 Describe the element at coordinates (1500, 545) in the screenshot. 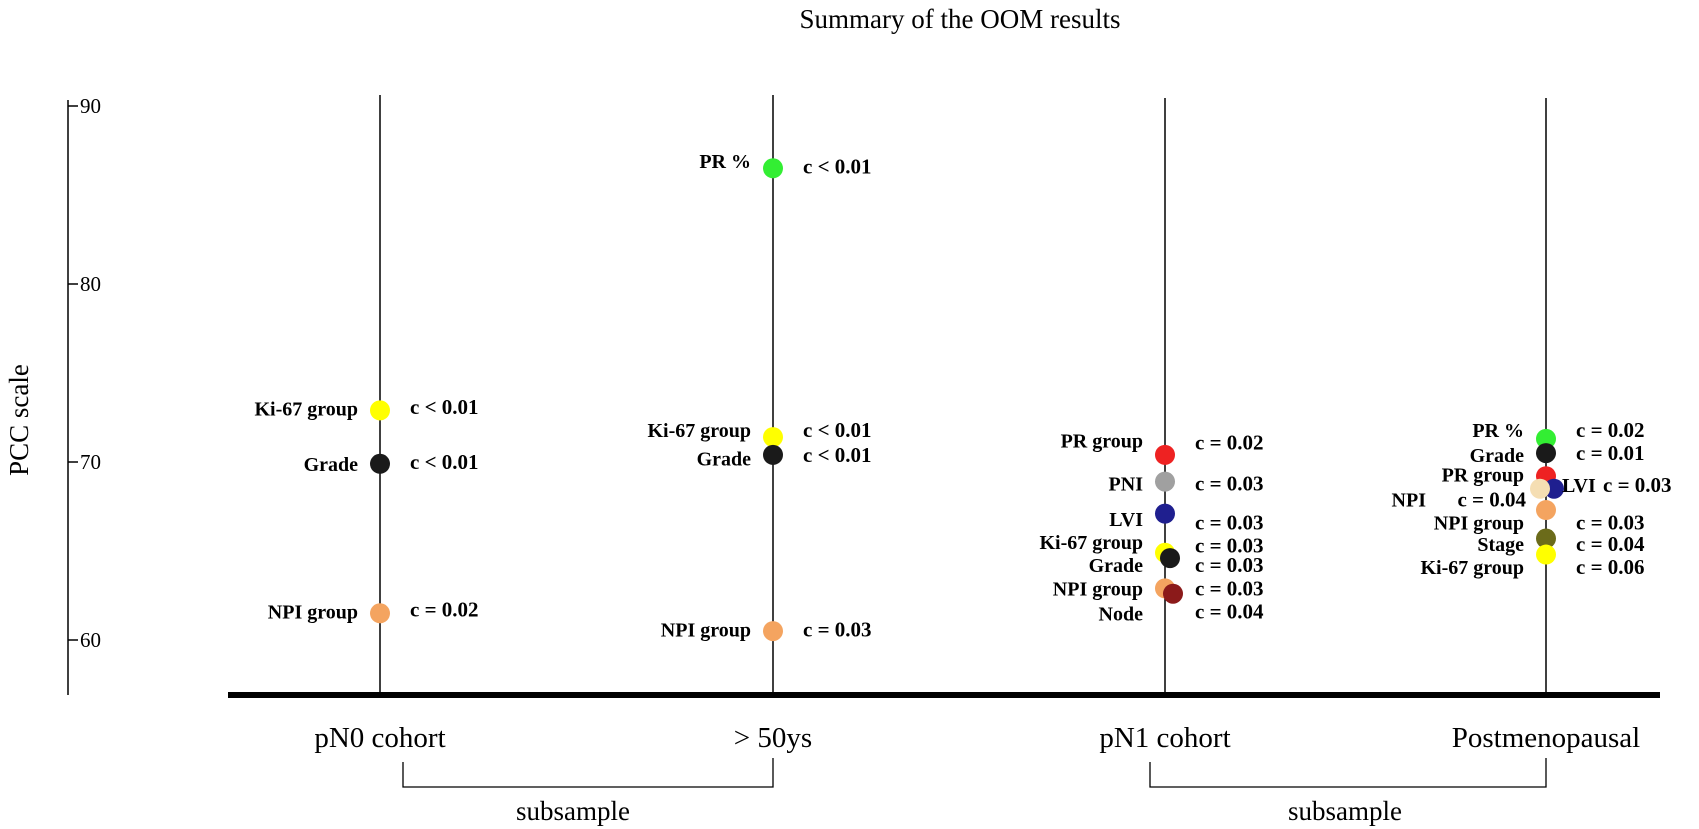

I see `point-label: Stage` at that location.